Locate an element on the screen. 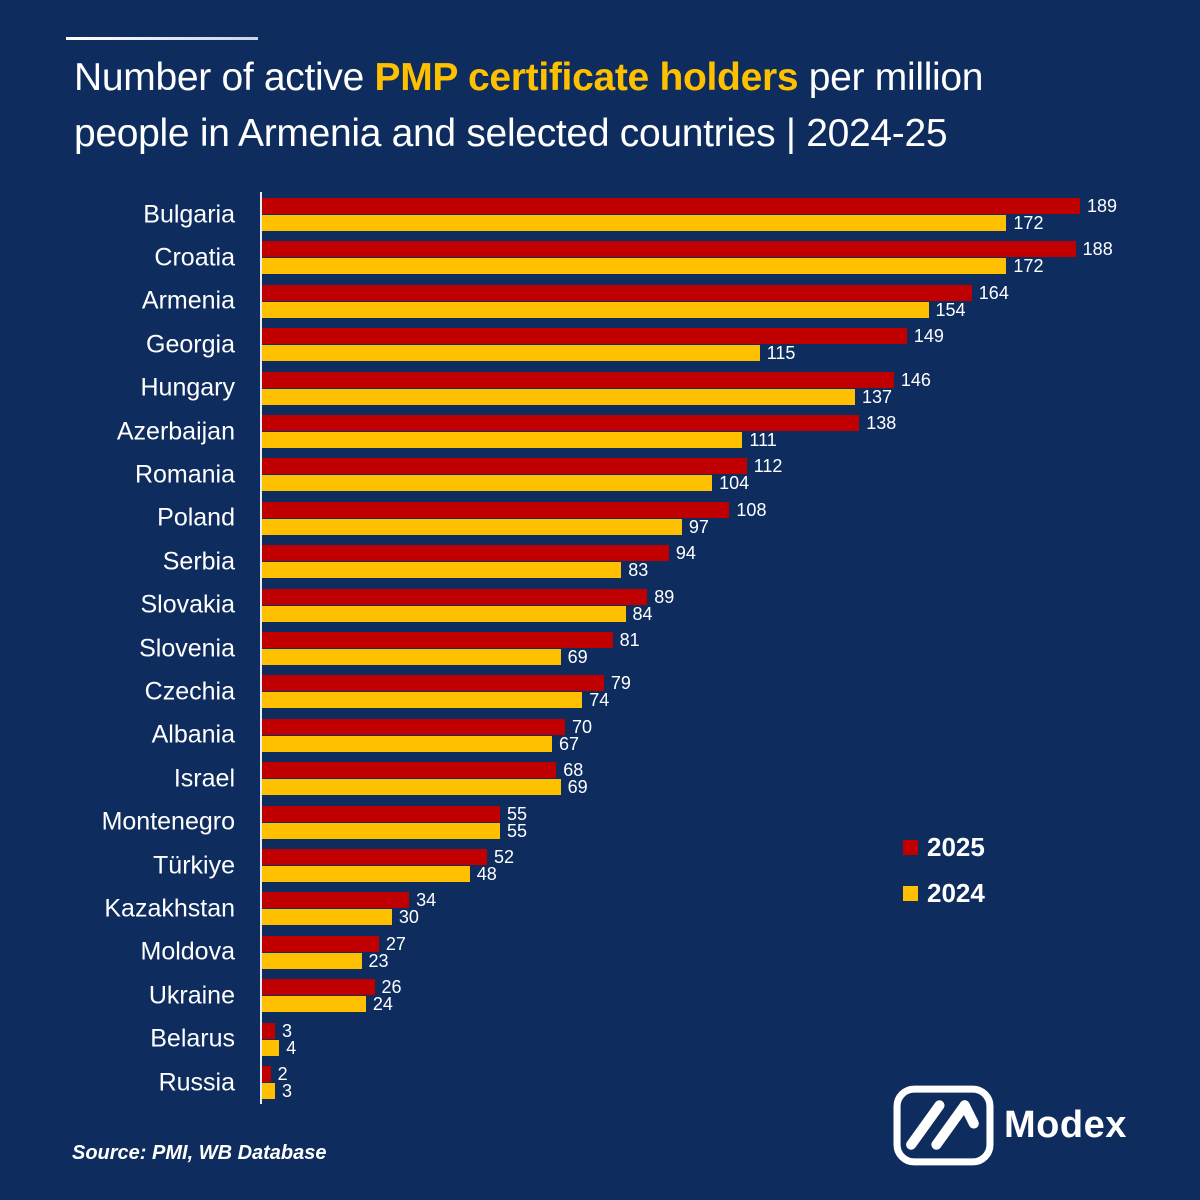 The height and width of the screenshot is (1200, 1200). bar-group: Slovakia 89 84 is located at coordinates (662, 604).